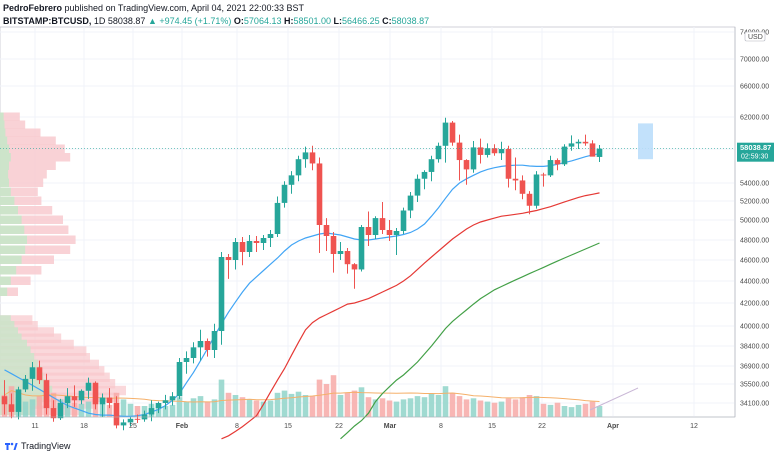  Describe the element at coordinates (542, 426) in the screenshot. I see `time-tick-label: 22` at that location.